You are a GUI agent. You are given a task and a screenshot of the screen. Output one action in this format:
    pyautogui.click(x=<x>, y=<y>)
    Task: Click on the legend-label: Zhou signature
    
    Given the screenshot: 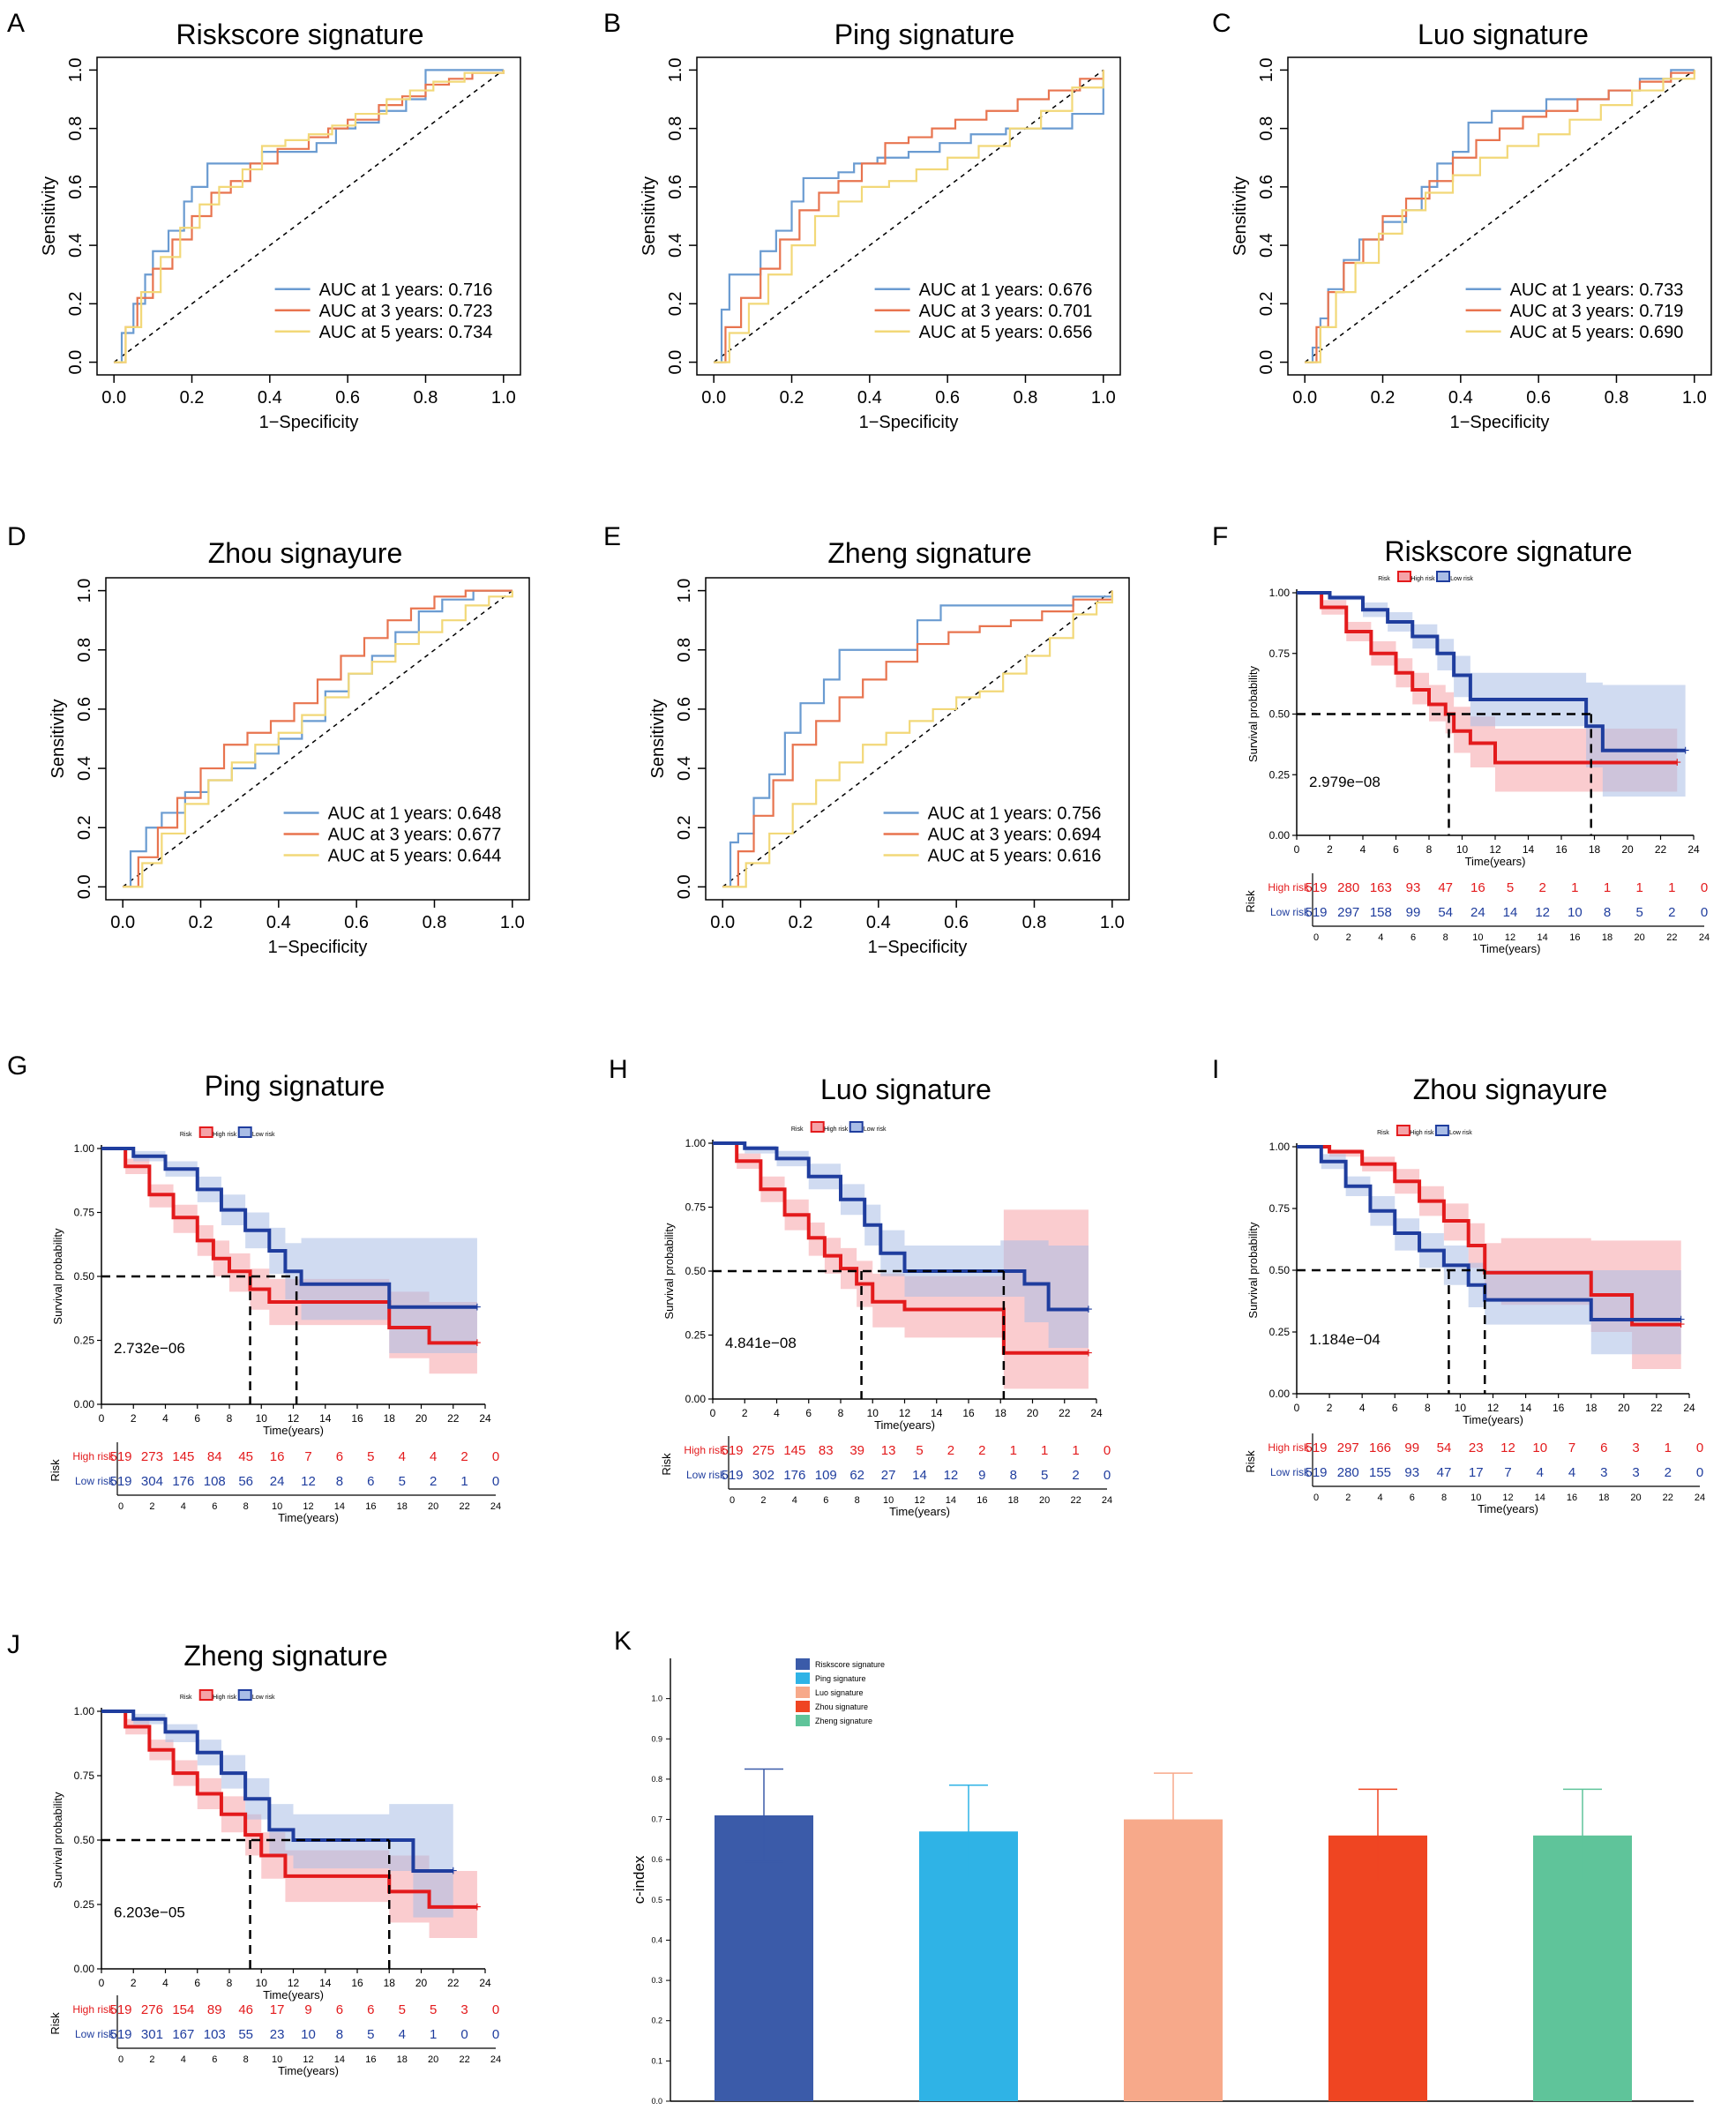 What is the action you would take?
    pyautogui.click(x=841, y=1706)
    